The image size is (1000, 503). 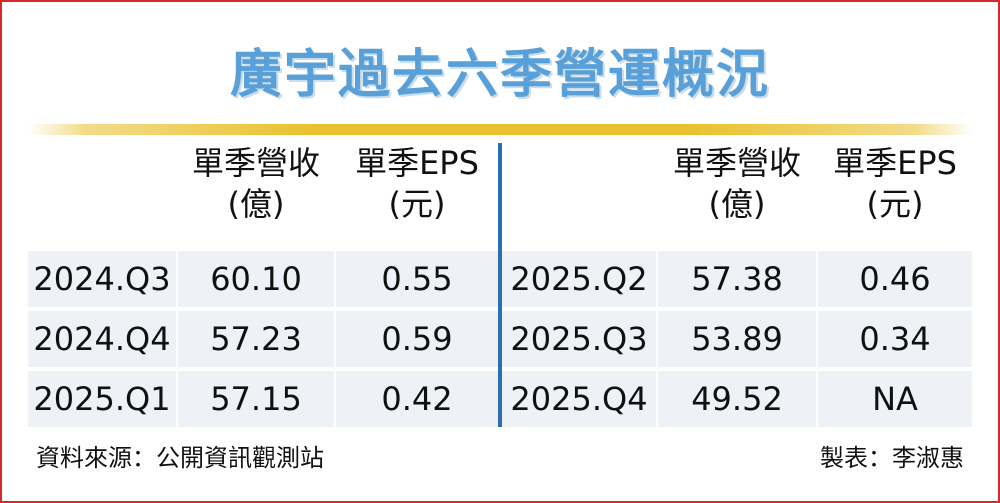 What do you see at coordinates (102, 339) in the screenshot?
I see `quarter-cell: 2024.Q4` at bounding box center [102, 339].